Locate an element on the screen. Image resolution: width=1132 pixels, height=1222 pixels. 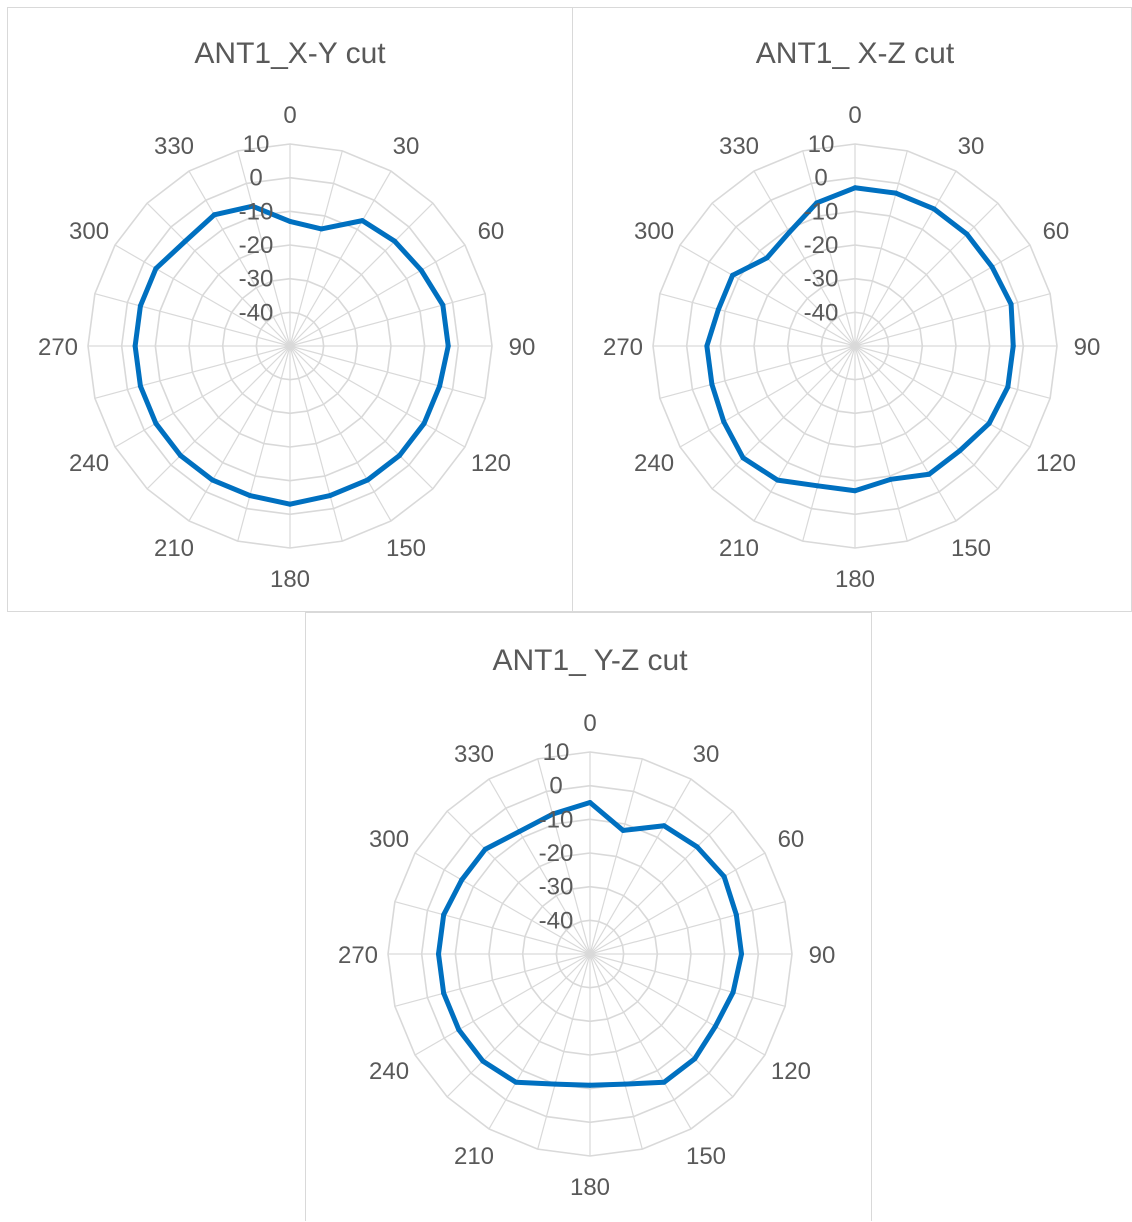
angle-label: 90 is located at coordinates (1087, 347).